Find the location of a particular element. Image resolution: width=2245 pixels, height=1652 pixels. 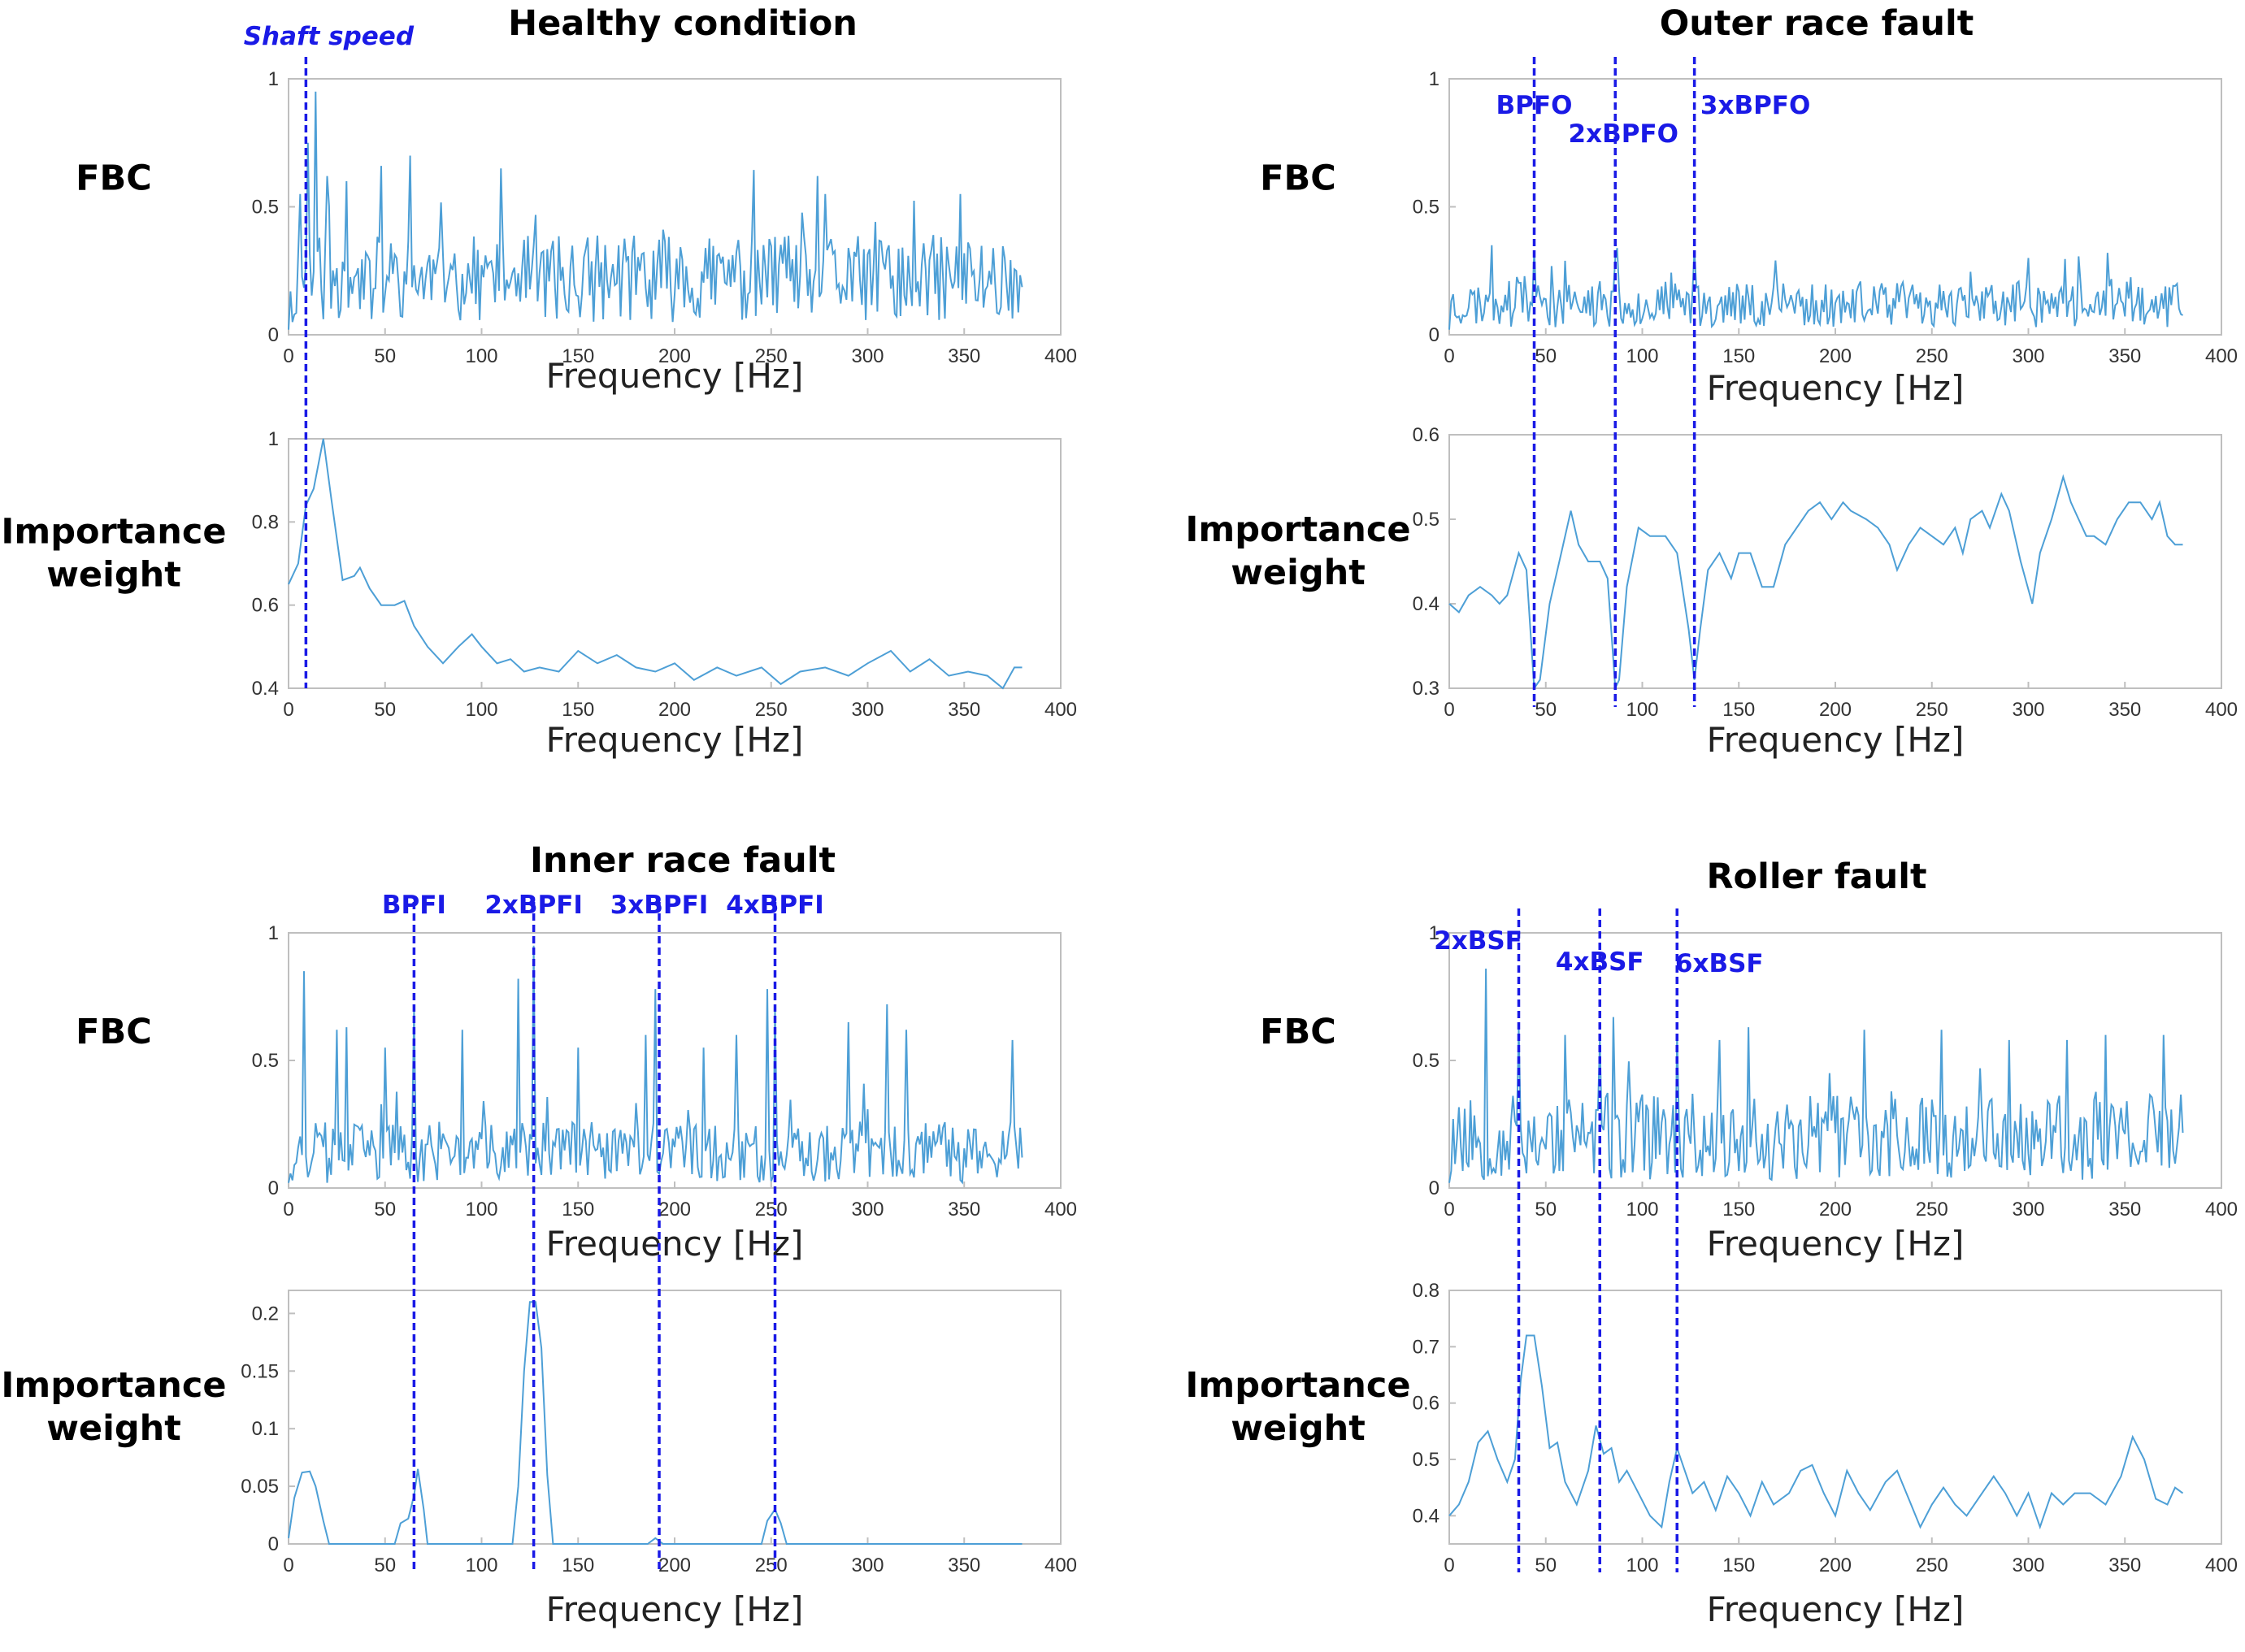

outer-iw-xlabel: Frequency [Hz] is located at coordinates (1836, 740).